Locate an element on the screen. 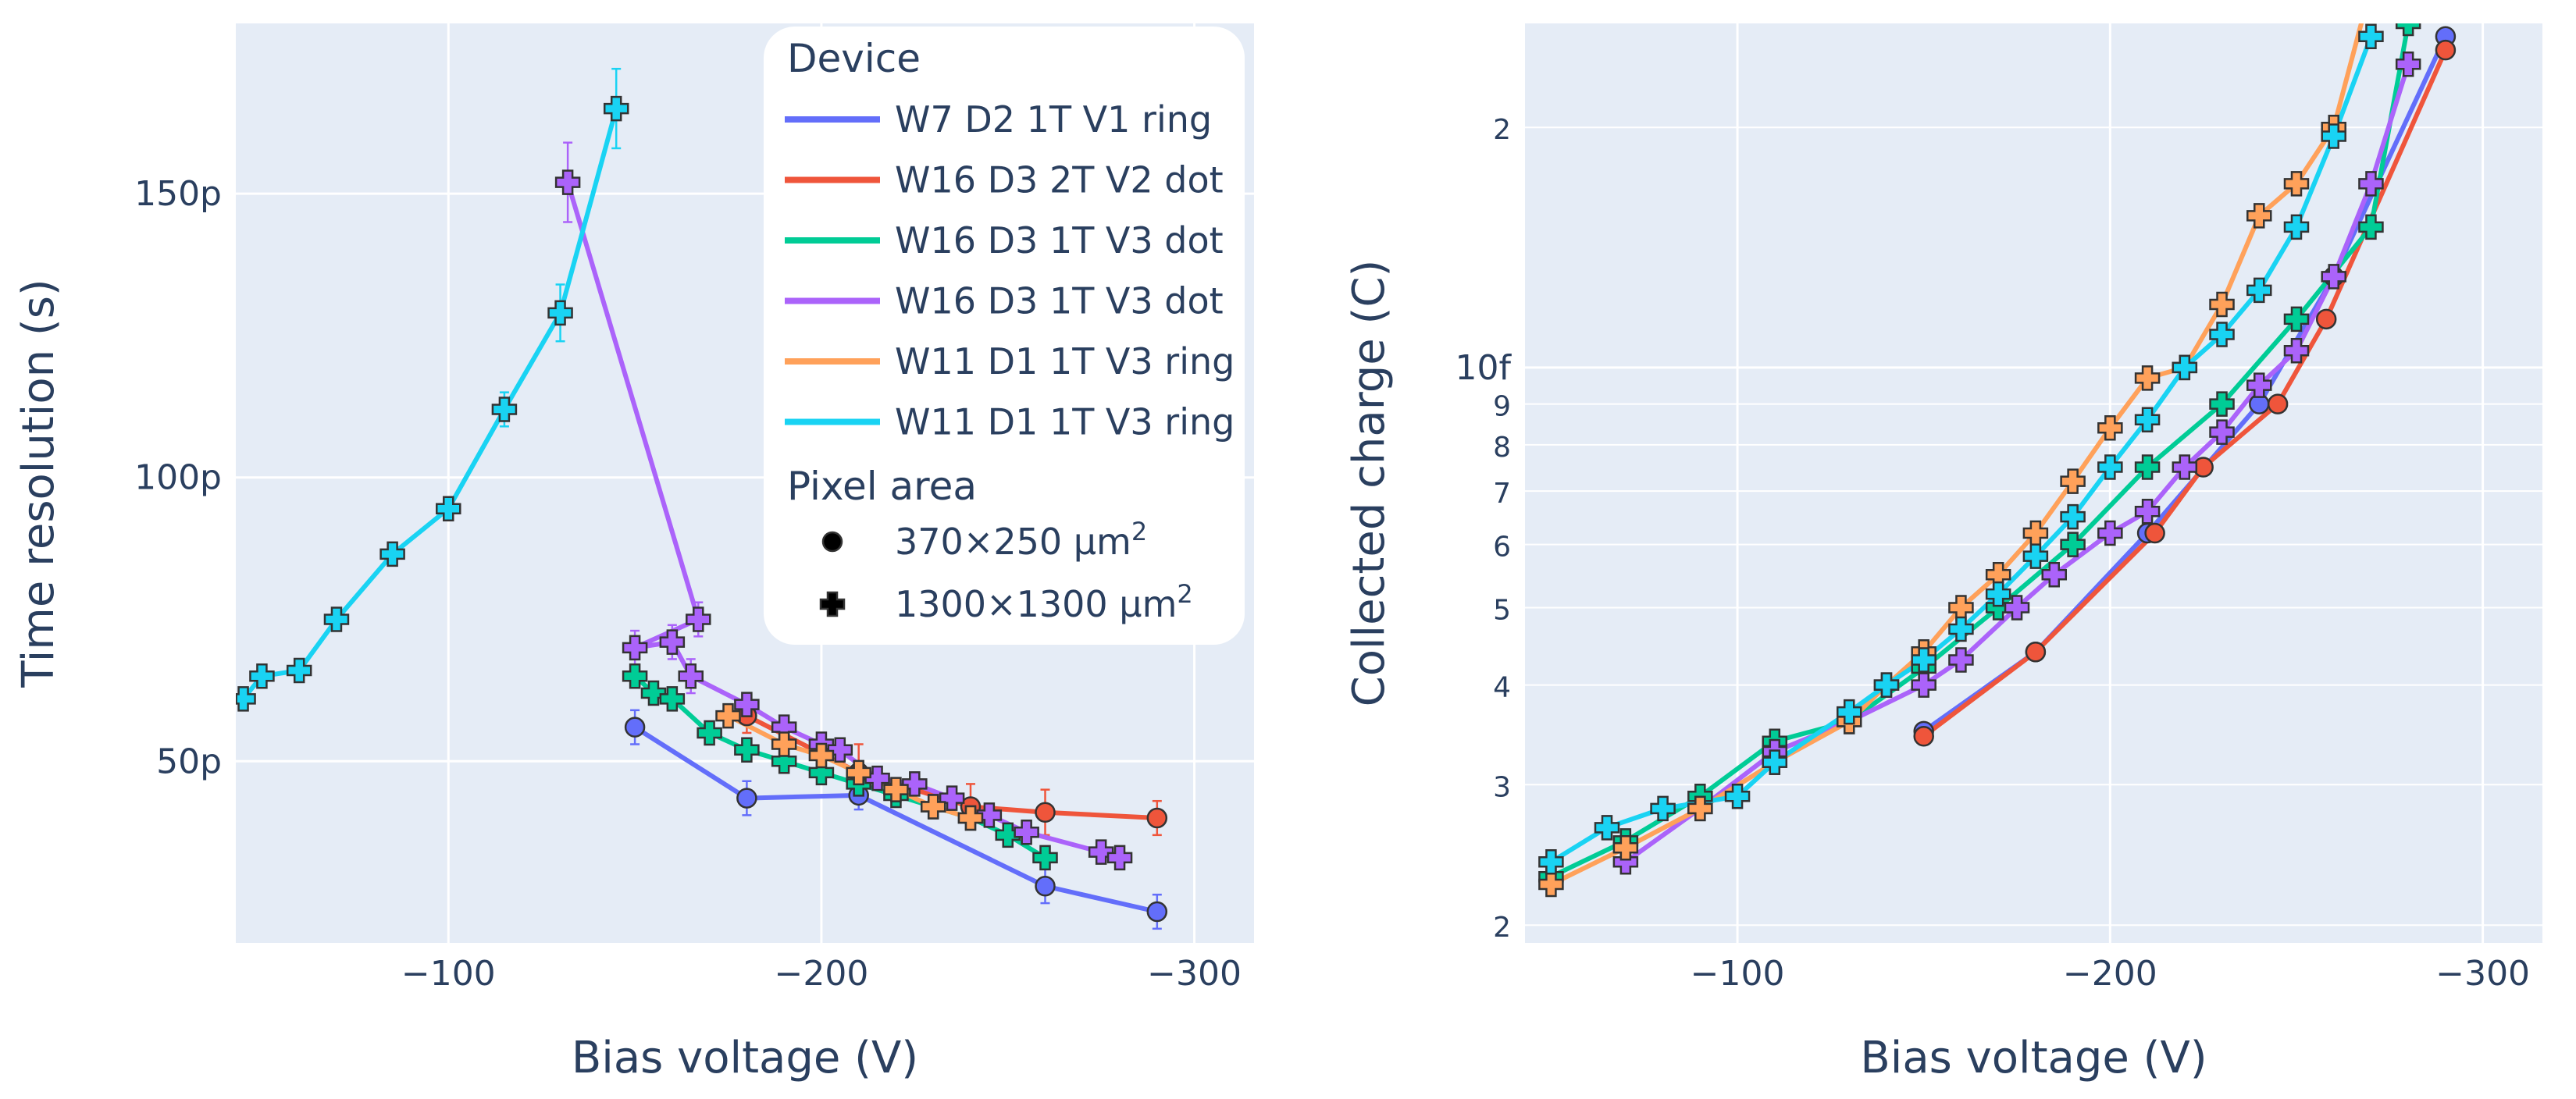 The height and width of the screenshot is (1099, 2576). y-tick-label: 4 is located at coordinates (1502, 688).